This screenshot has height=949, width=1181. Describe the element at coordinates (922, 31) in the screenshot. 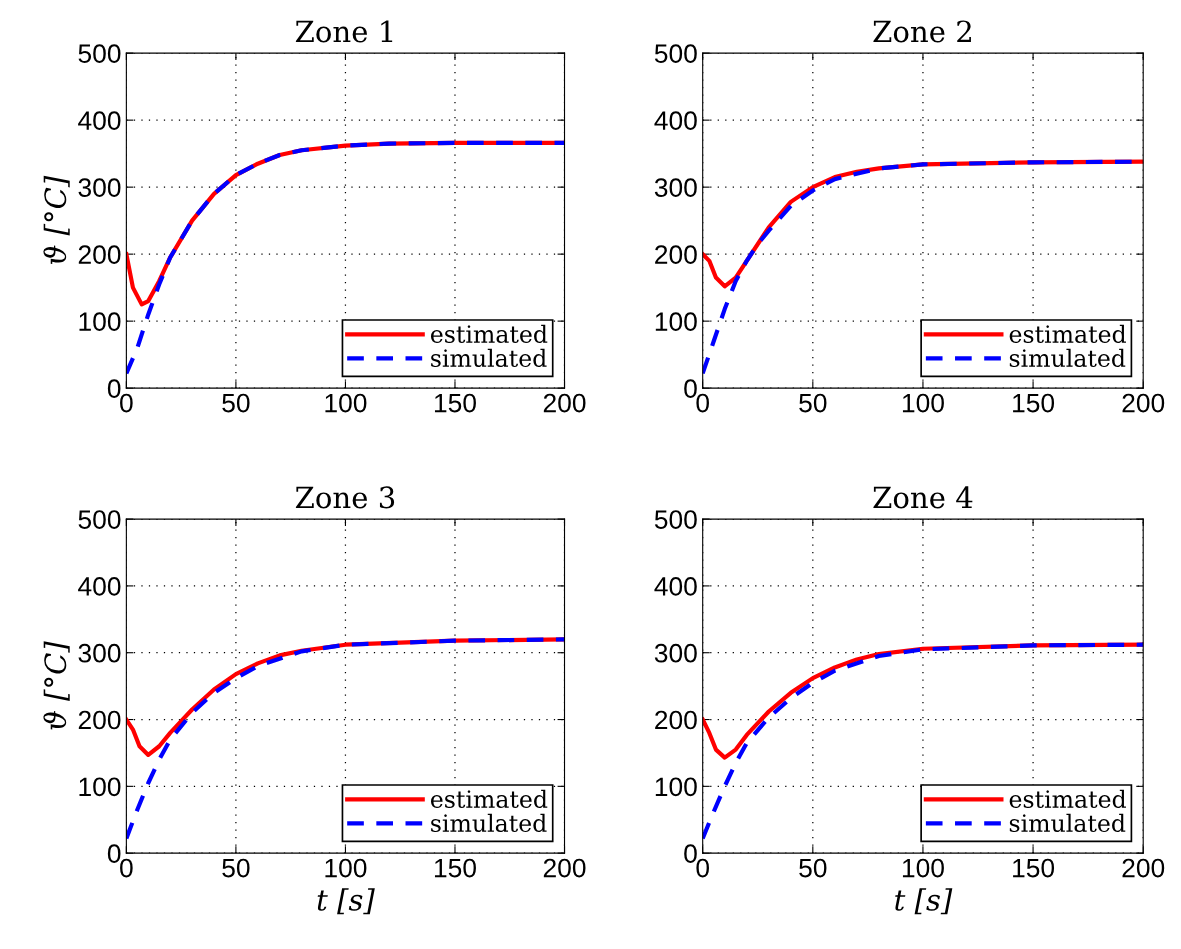

I see `chart-title: Zone 2` at that location.